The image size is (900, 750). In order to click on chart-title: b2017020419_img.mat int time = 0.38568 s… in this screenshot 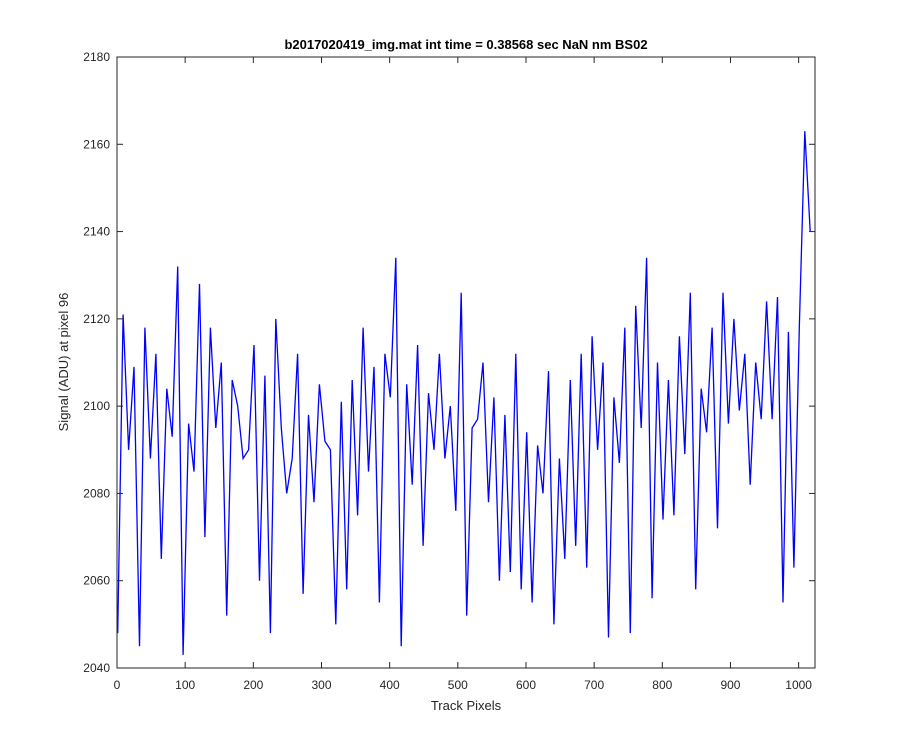, I will do `click(465, 44)`.